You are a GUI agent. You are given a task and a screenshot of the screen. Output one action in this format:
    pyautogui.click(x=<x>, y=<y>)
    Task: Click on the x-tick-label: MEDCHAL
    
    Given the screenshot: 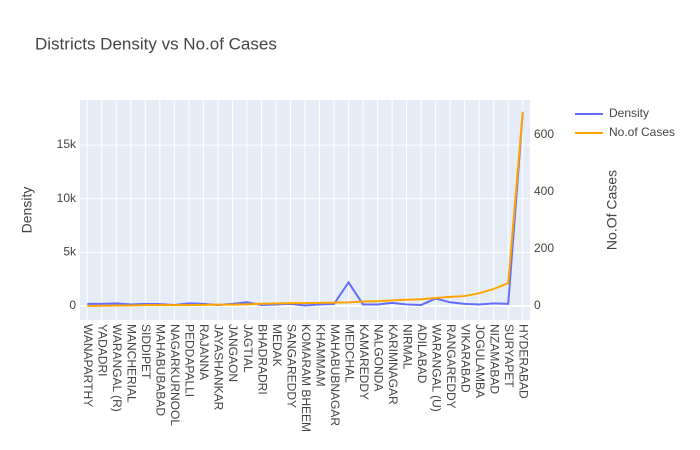 What is the action you would take?
    pyautogui.click(x=349, y=353)
    